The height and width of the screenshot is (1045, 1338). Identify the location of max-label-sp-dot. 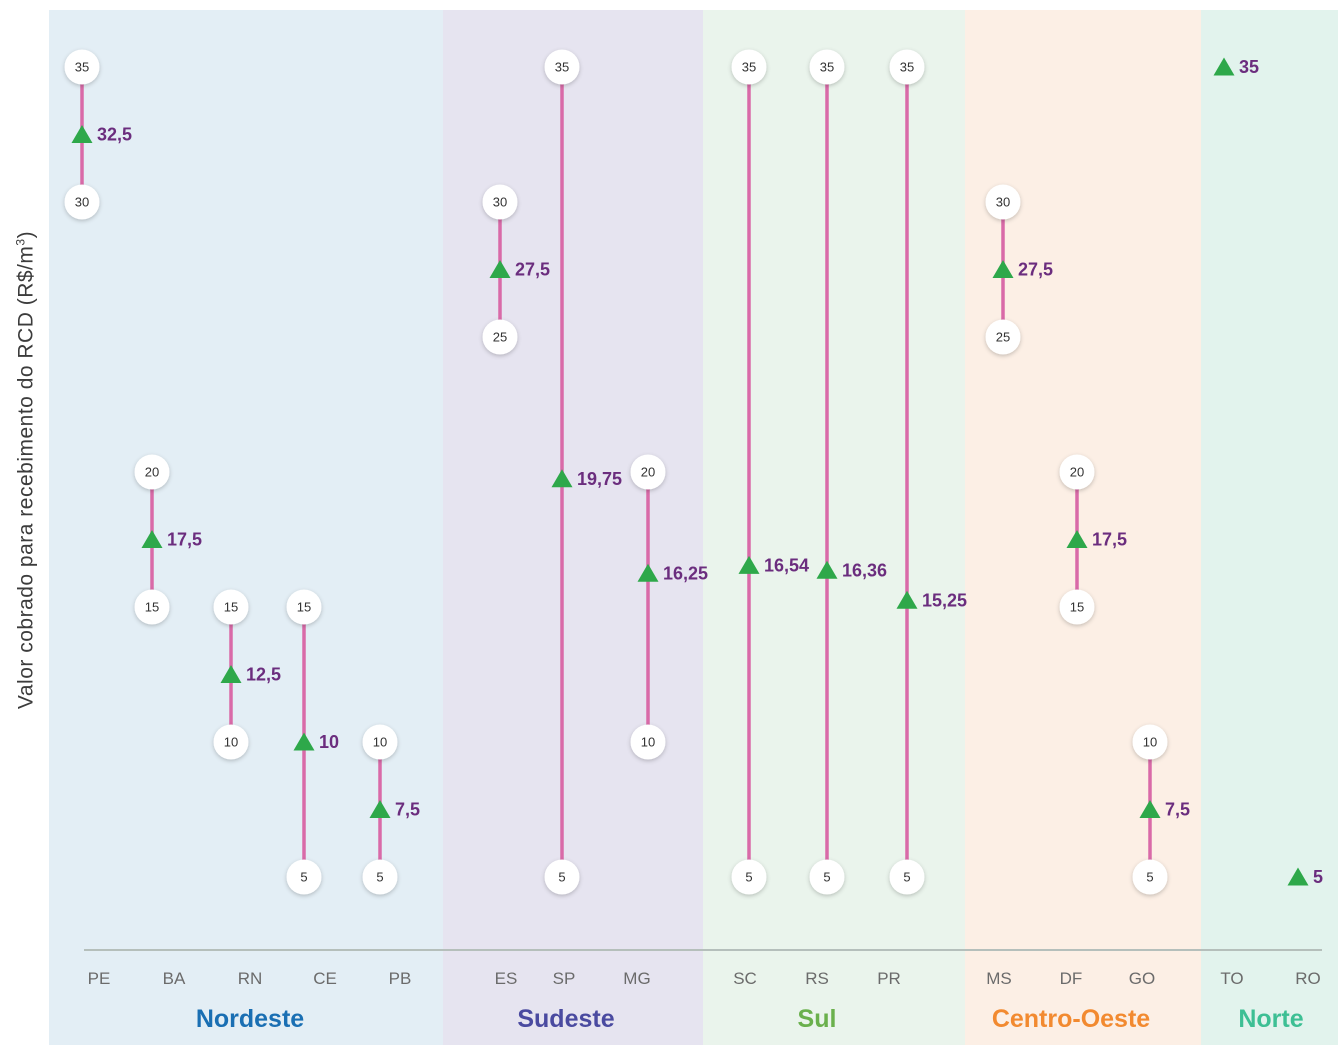
(562, 67).